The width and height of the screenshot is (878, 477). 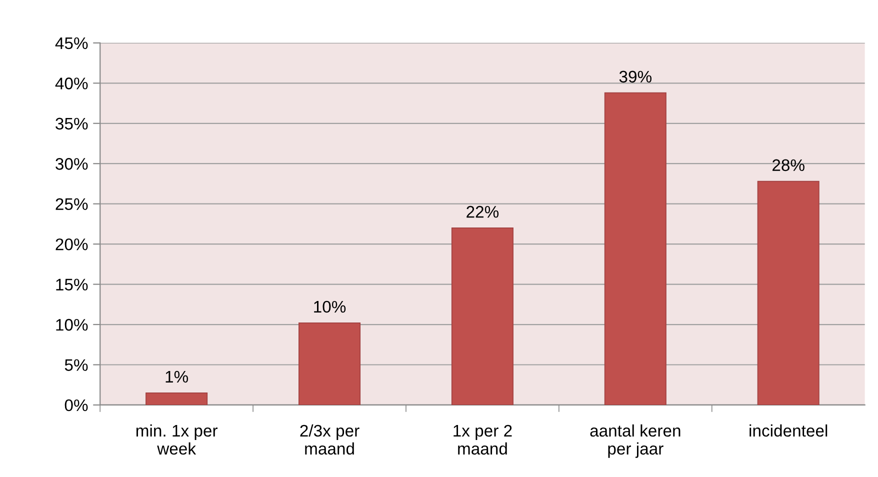 What do you see at coordinates (635, 76) in the screenshot?
I see `data-label: 39%` at bounding box center [635, 76].